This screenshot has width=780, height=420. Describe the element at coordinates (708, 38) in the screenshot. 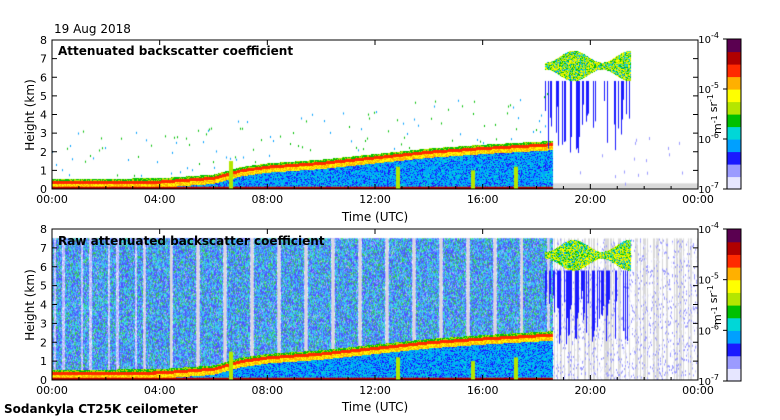

I see `colorbar-tick-label: 10⁻⁴` at that location.